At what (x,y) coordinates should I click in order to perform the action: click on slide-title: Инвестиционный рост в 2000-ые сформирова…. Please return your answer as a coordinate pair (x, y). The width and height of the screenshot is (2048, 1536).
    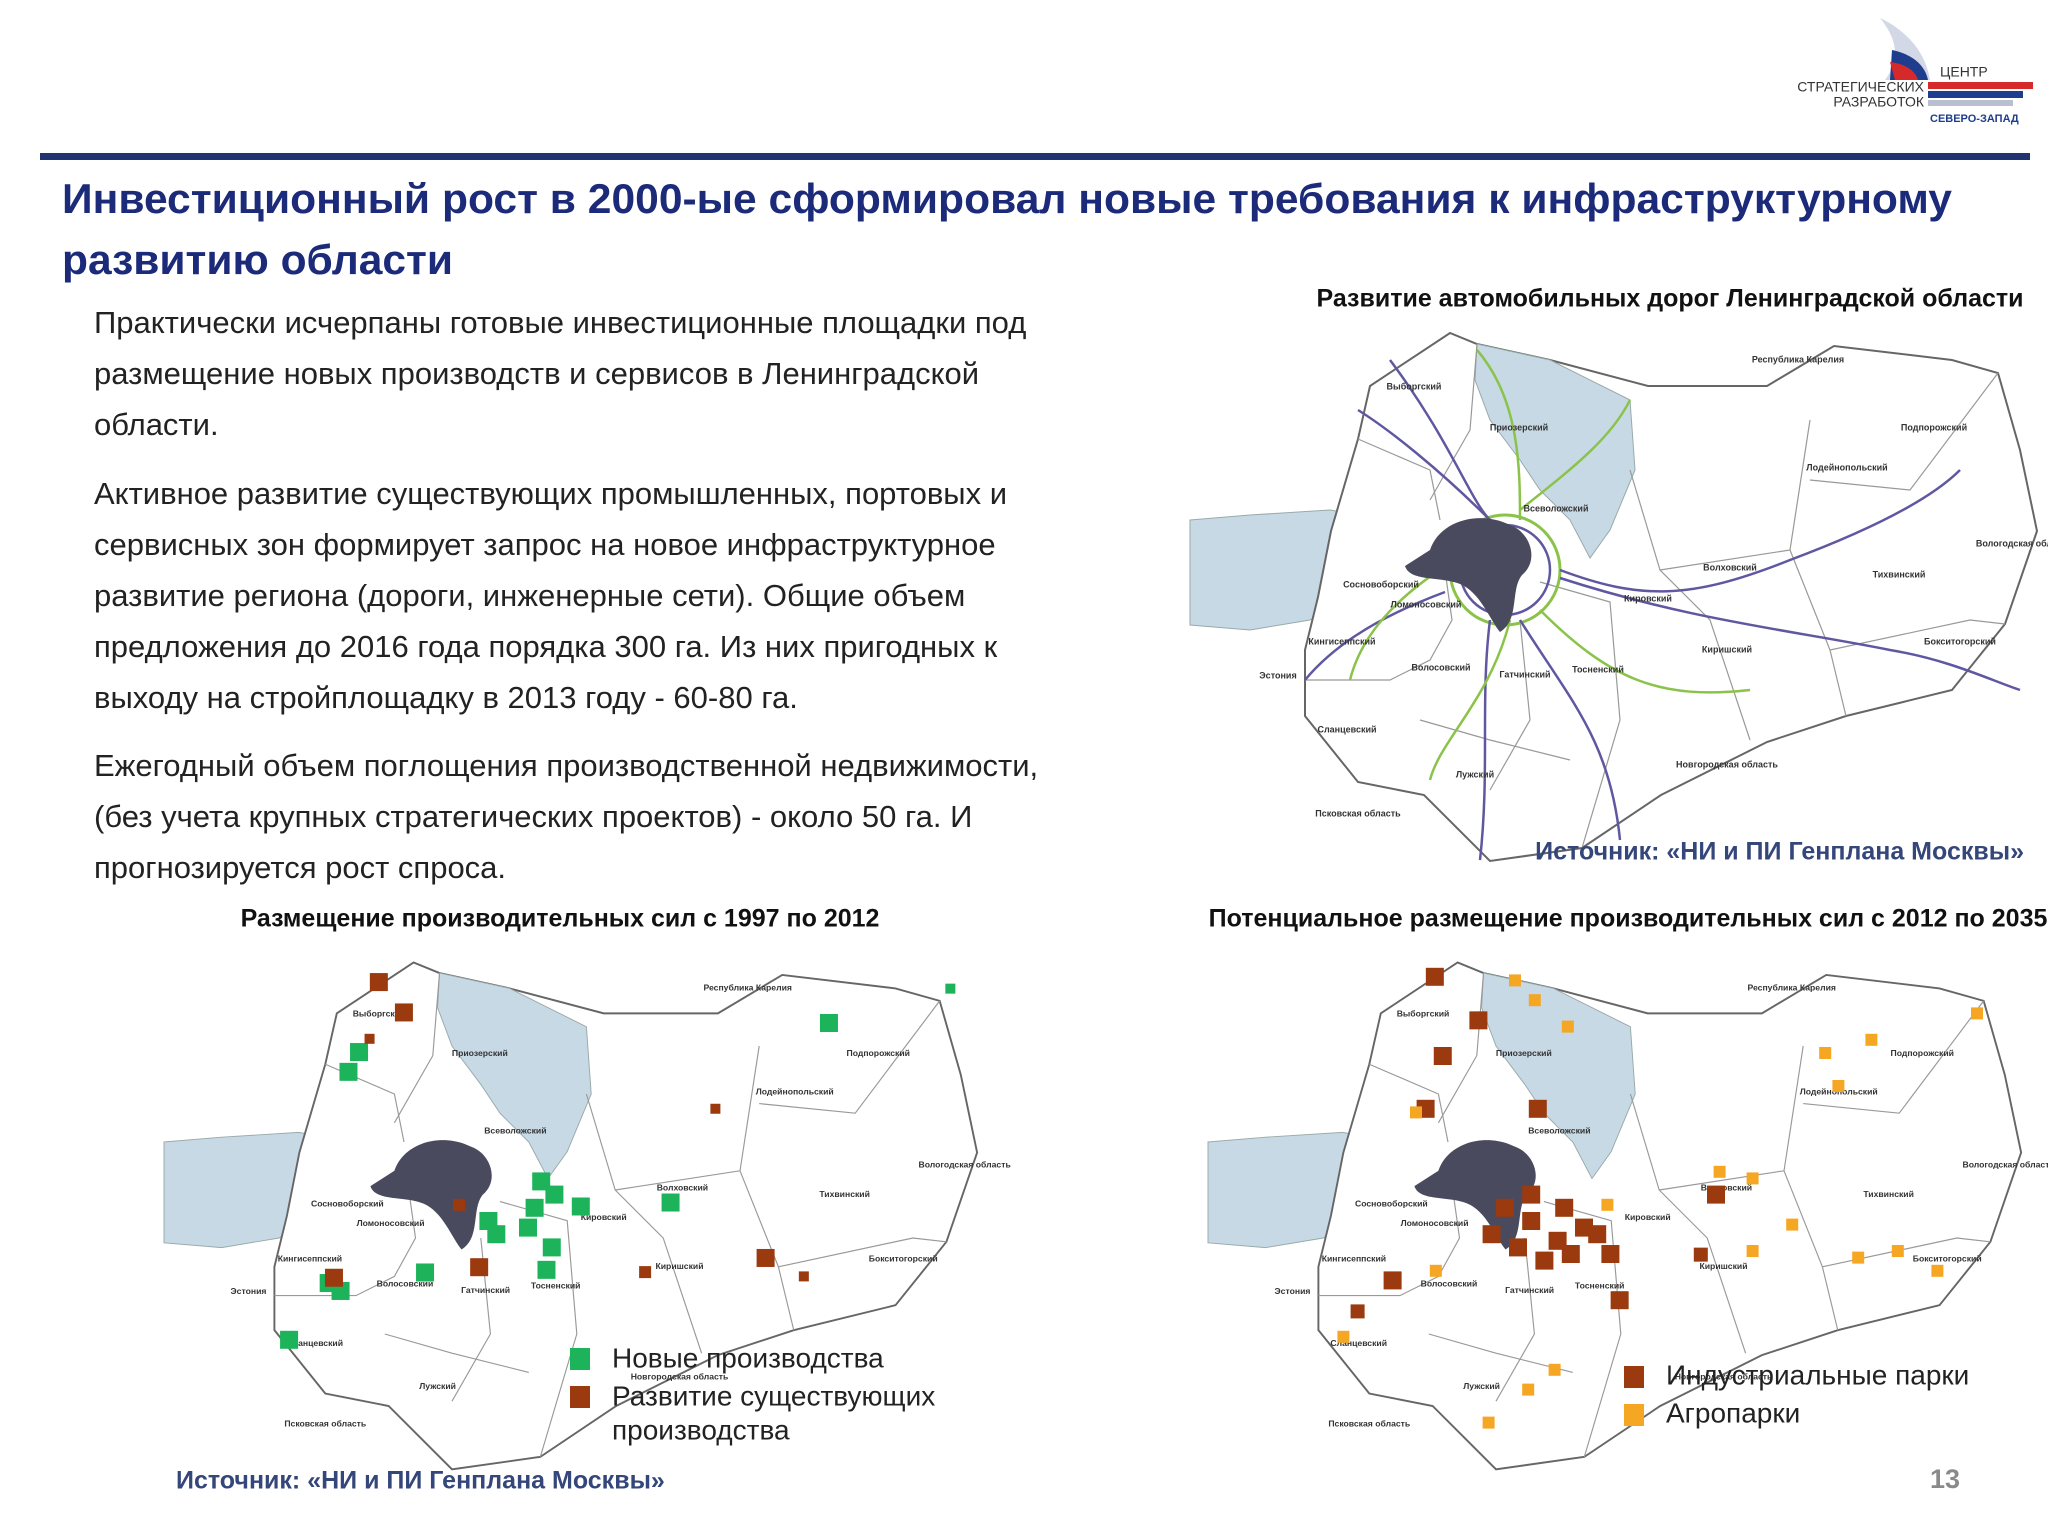
    Looking at the image, I should click on (1007, 198).